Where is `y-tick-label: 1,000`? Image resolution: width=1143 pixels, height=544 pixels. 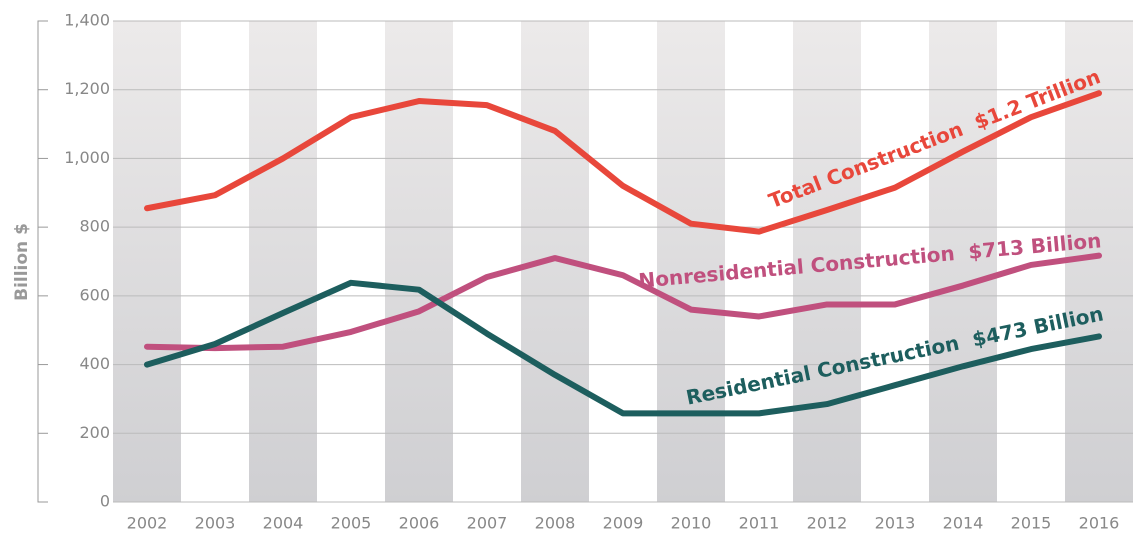 y-tick-label: 1,000 is located at coordinates (87, 157).